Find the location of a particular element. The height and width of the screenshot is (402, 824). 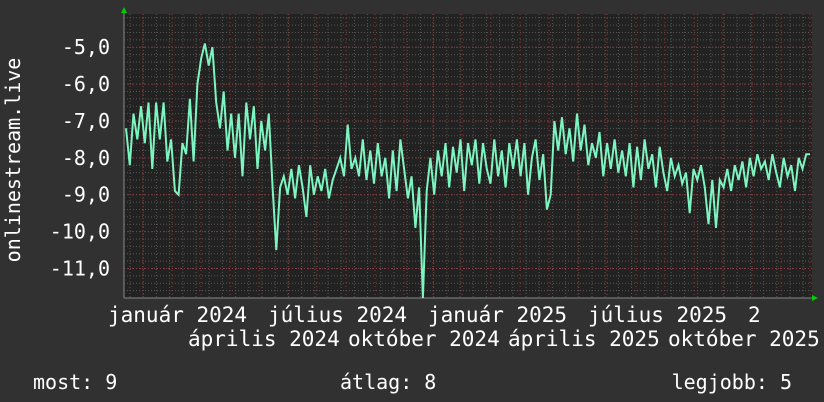

x-tick-label: január 2025 is located at coordinates (497, 315).